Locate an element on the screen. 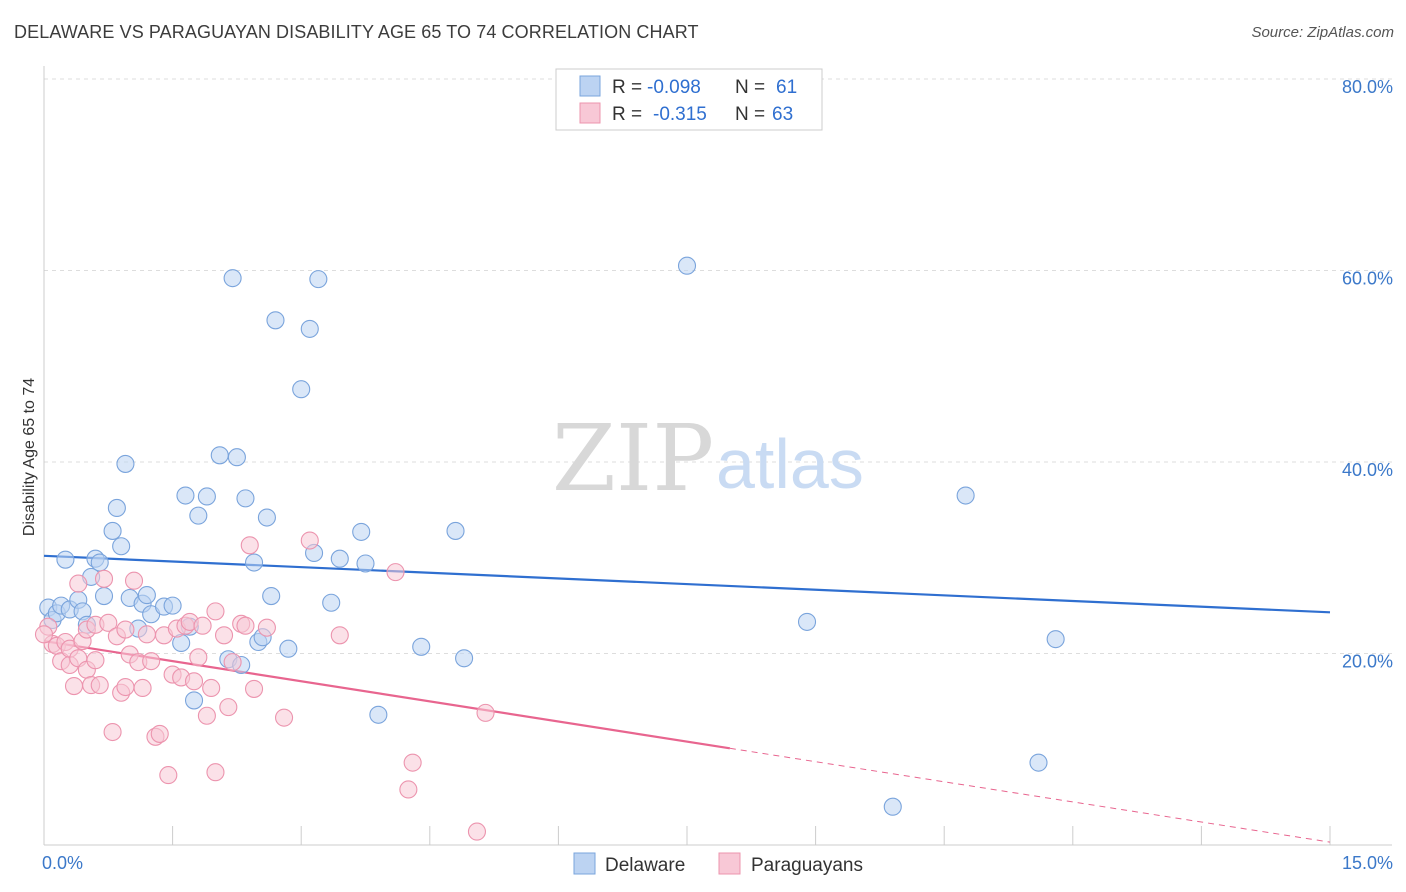 Image resolution: width=1406 pixels, height=892 pixels. y-tick-label: 60.0% is located at coordinates (1367, 279).